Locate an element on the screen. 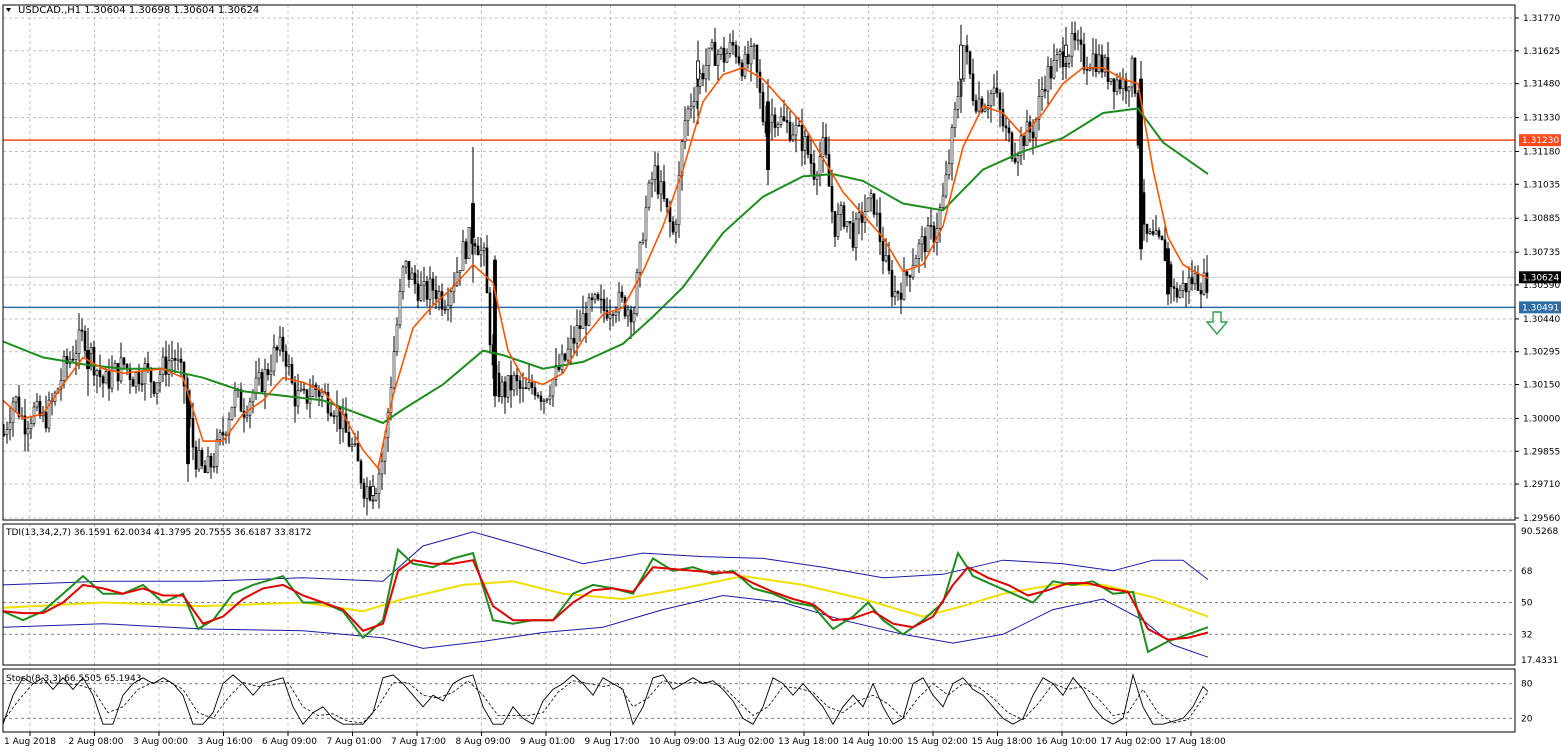  stoch-signal-line is located at coordinates (605, 702).